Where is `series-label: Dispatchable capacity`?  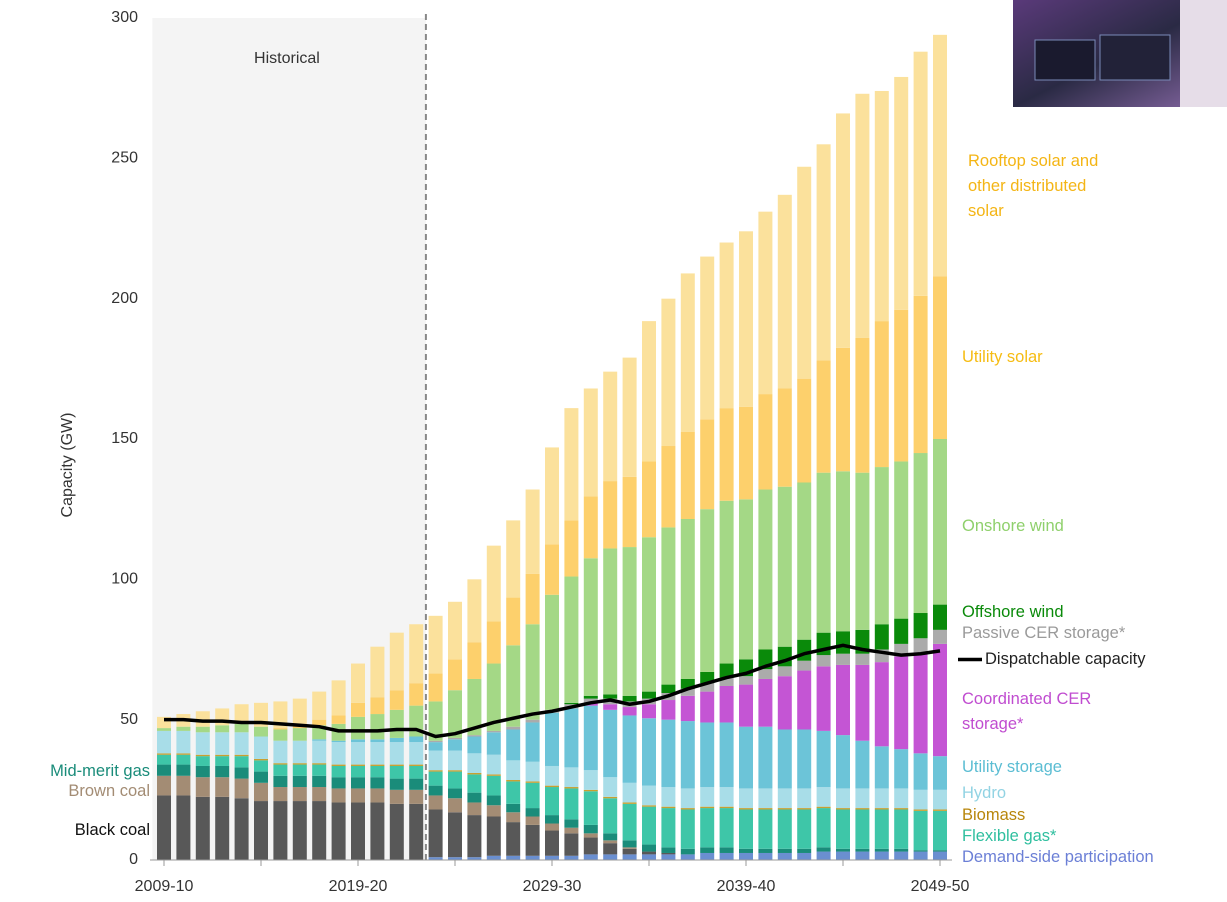
series-label: Dispatchable capacity is located at coordinates (1065, 659).